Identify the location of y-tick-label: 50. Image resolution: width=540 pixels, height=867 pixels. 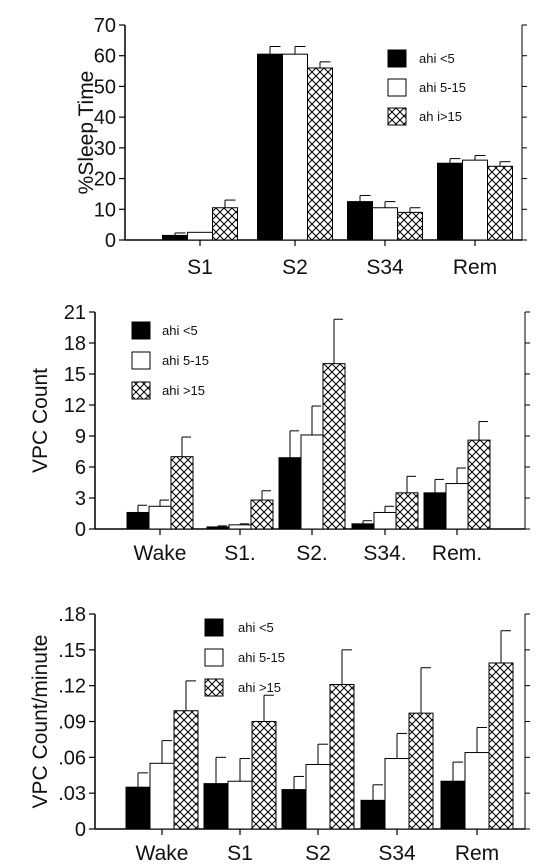
(105, 87).